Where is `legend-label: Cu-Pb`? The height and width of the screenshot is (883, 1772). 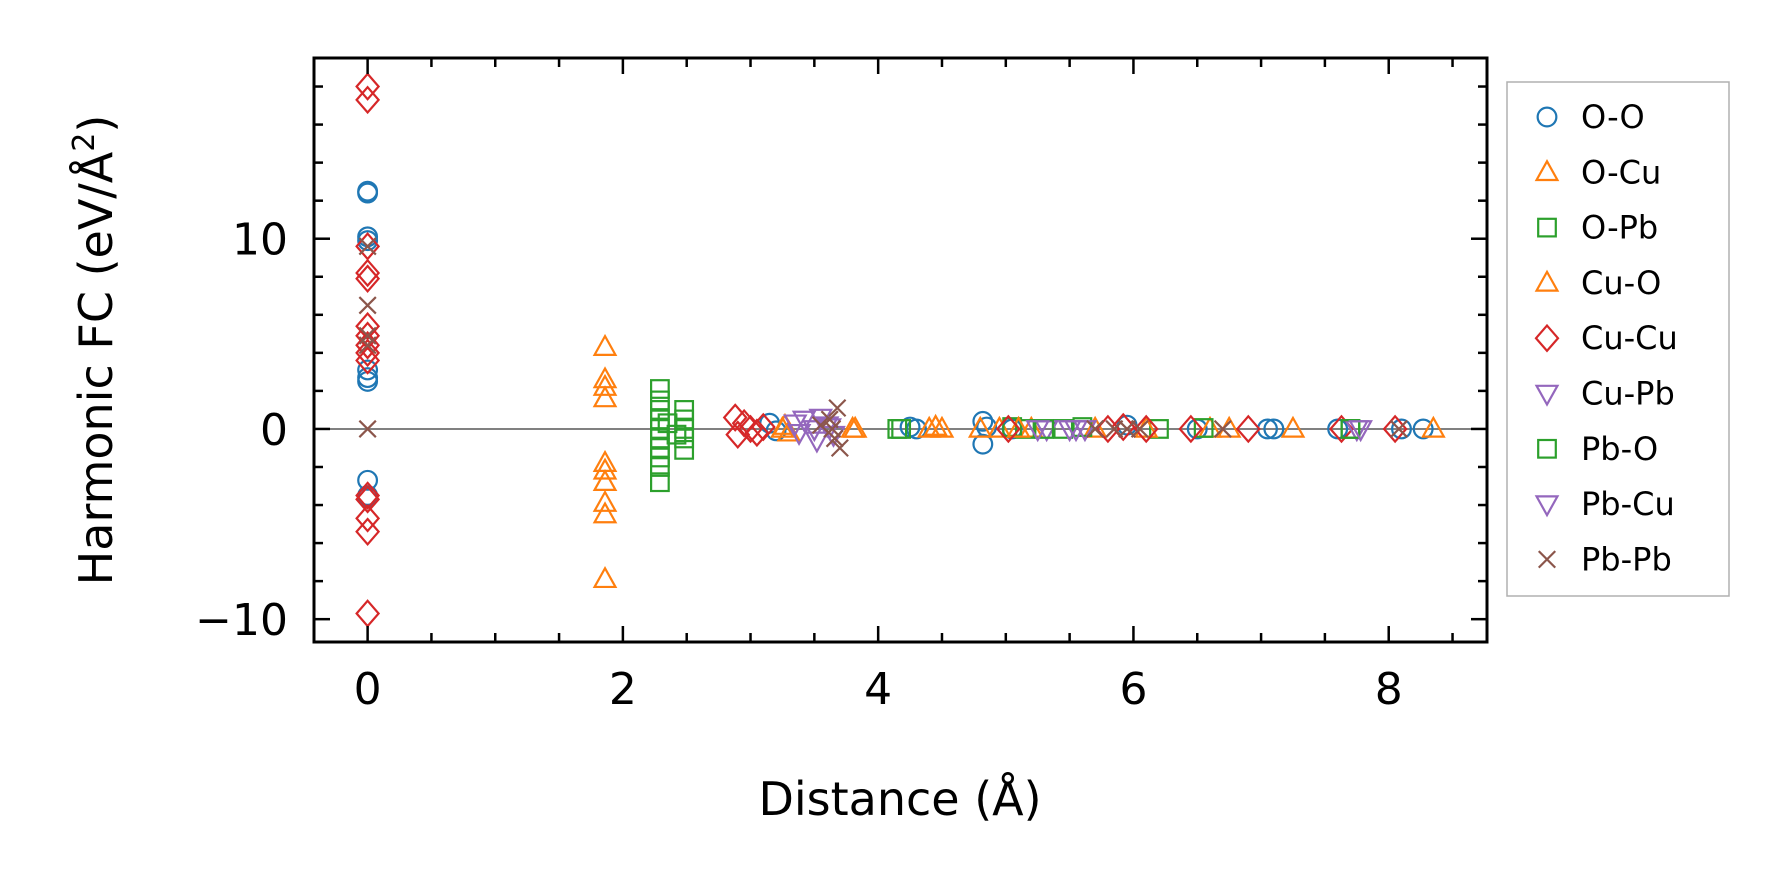 legend-label: Cu-Pb is located at coordinates (1628, 394).